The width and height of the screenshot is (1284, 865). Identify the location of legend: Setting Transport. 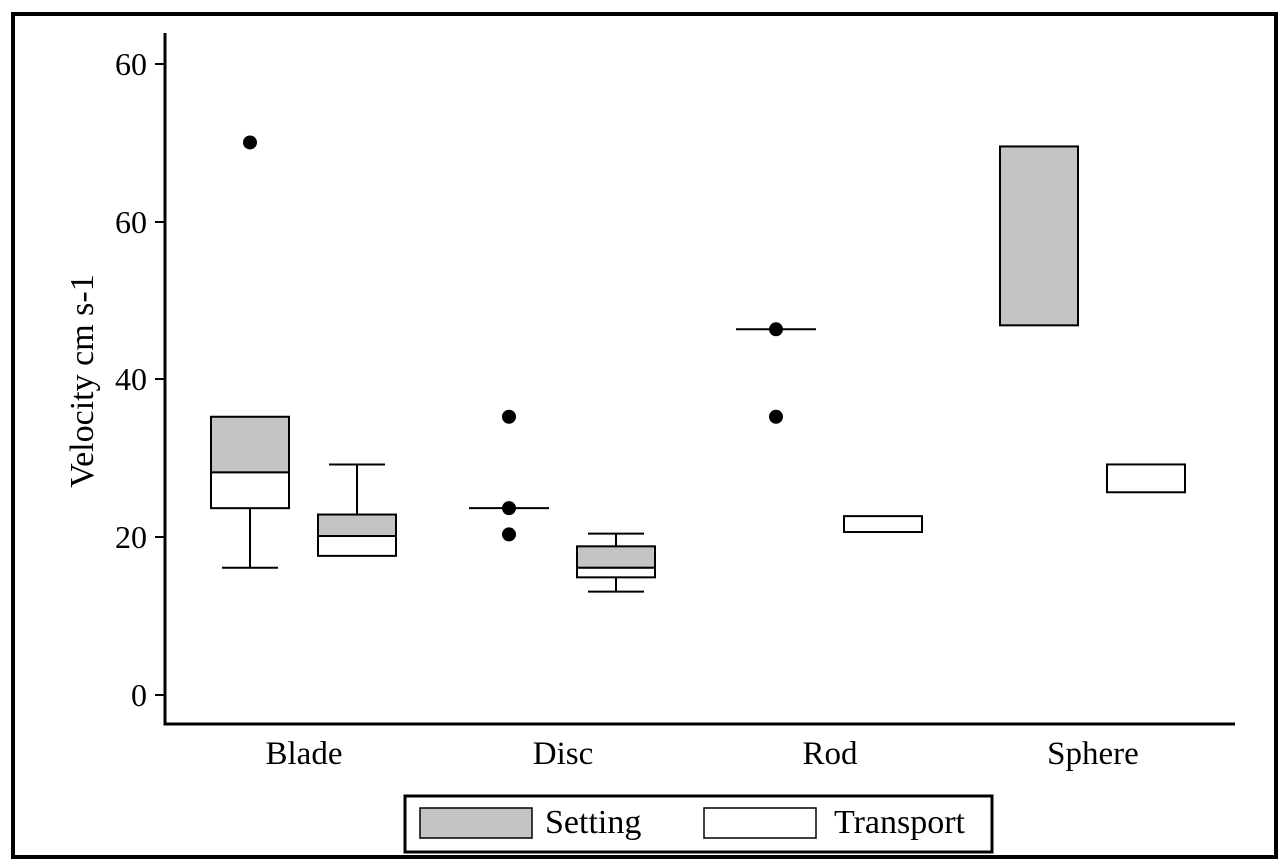
(698, 824).